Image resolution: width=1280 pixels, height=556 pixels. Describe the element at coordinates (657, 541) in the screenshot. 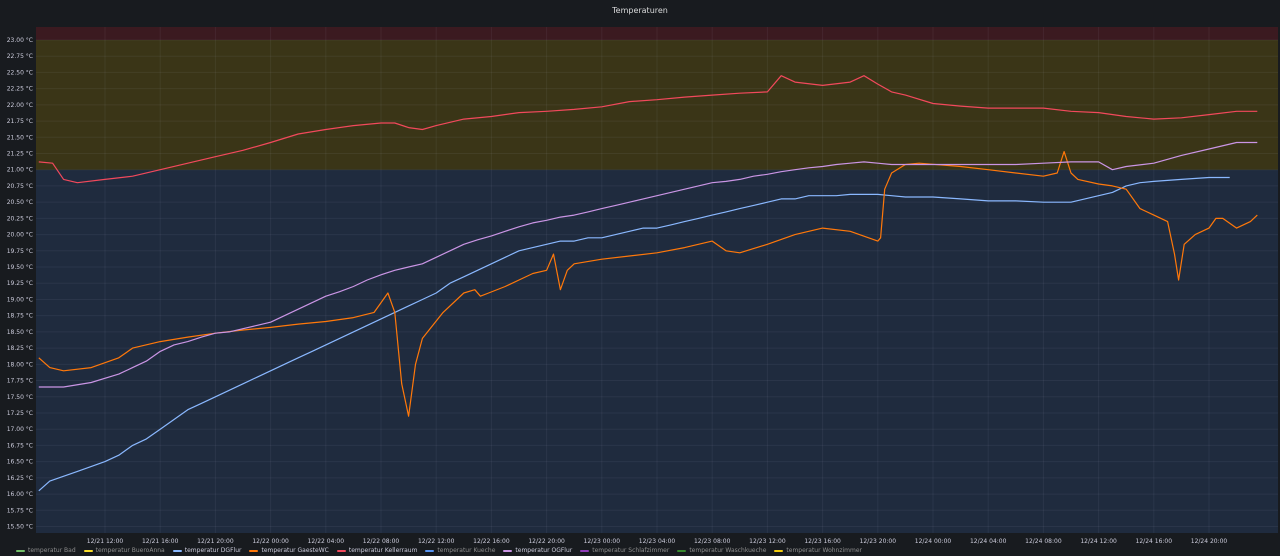

I see `x-tick-label: 12/23 04:00` at that location.